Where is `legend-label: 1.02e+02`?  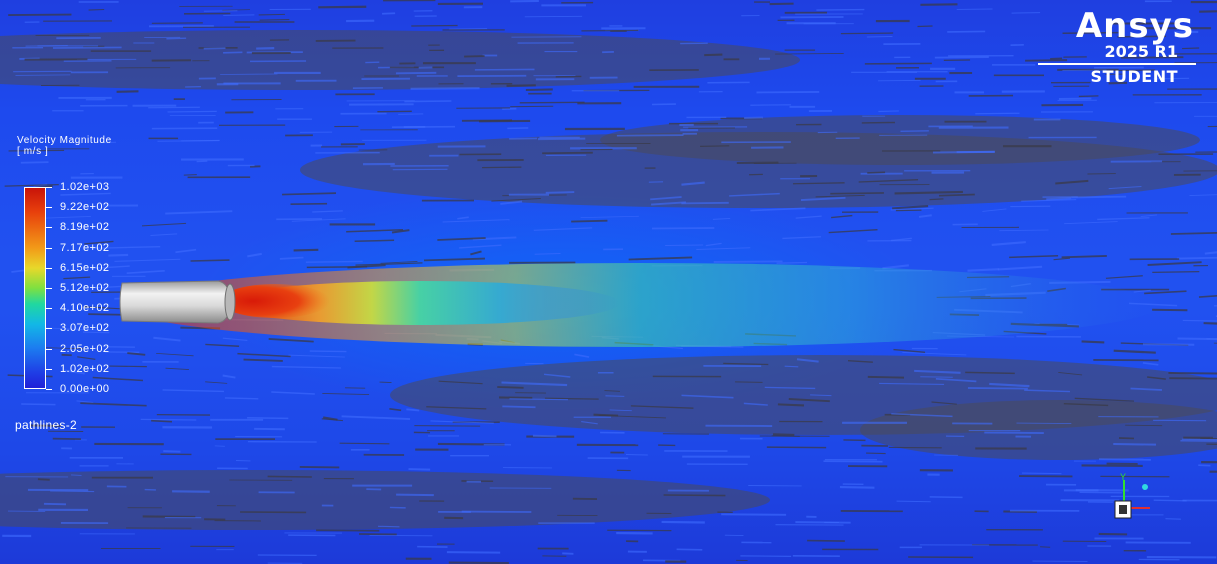
legend-label: 1.02e+02 is located at coordinates (84, 369).